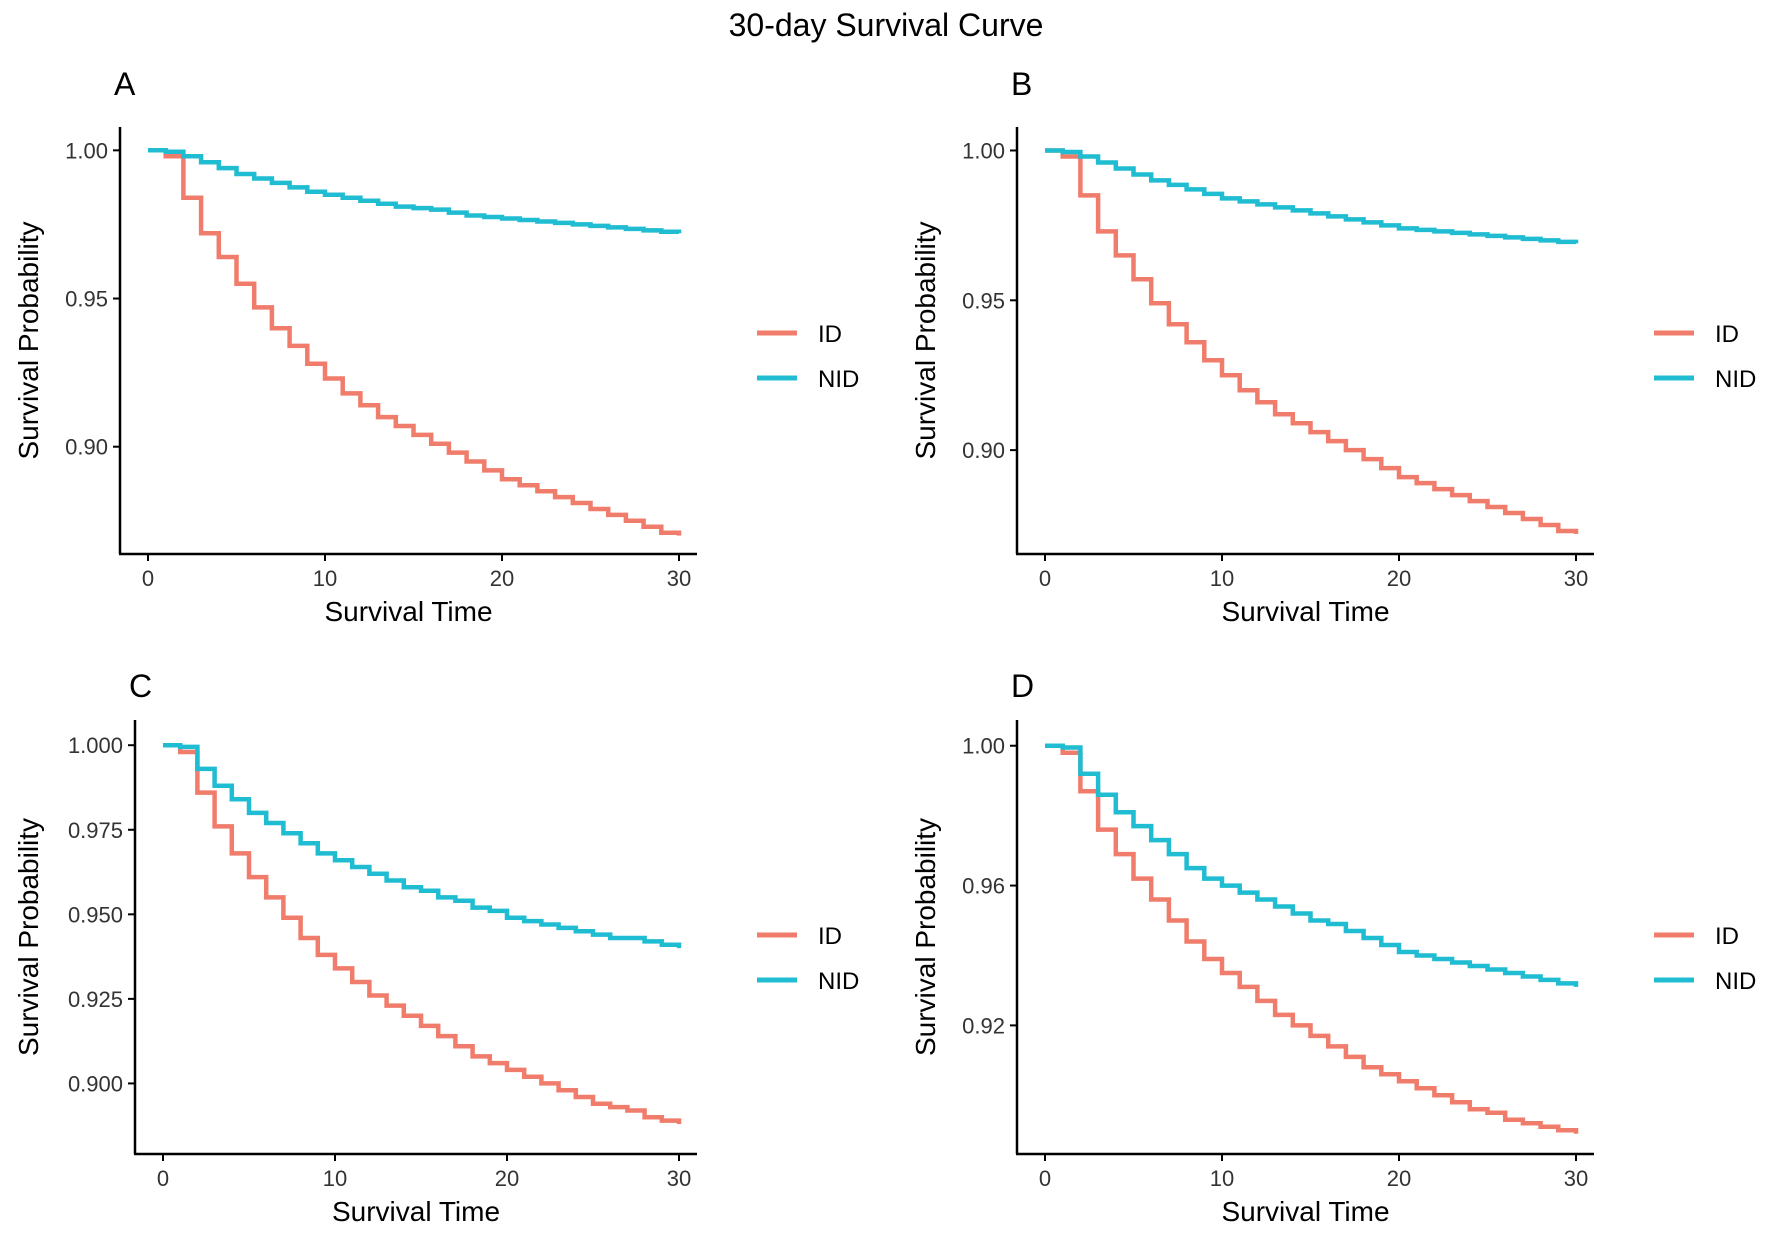  What do you see at coordinates (983, 886) in the screenshot?
I see `y-tick-label: 0.96` at bounding box center [983, 886].